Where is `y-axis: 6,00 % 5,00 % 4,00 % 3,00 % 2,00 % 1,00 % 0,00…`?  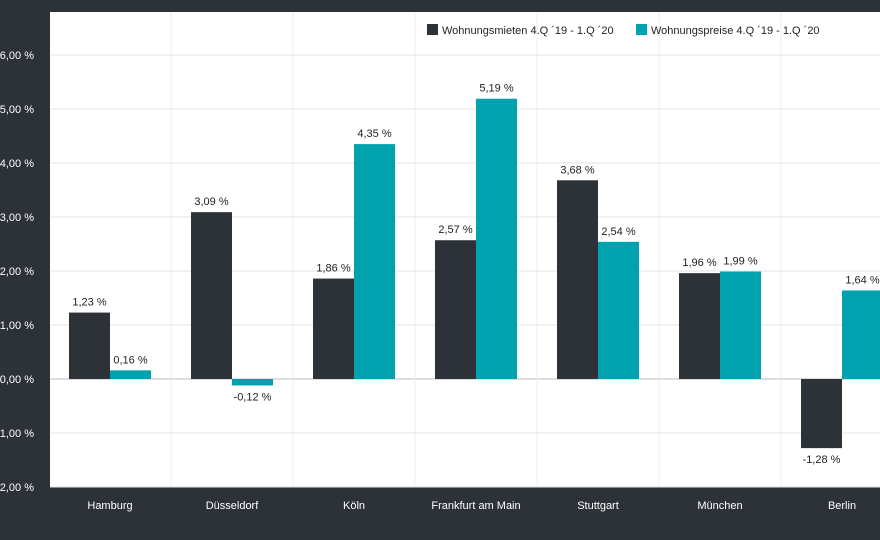 y-axis: 6,00 % 5,00 % 4,00 % 3,00 % 2,00 % 1,00 % 0,00… is located at coordinates (17, 272).